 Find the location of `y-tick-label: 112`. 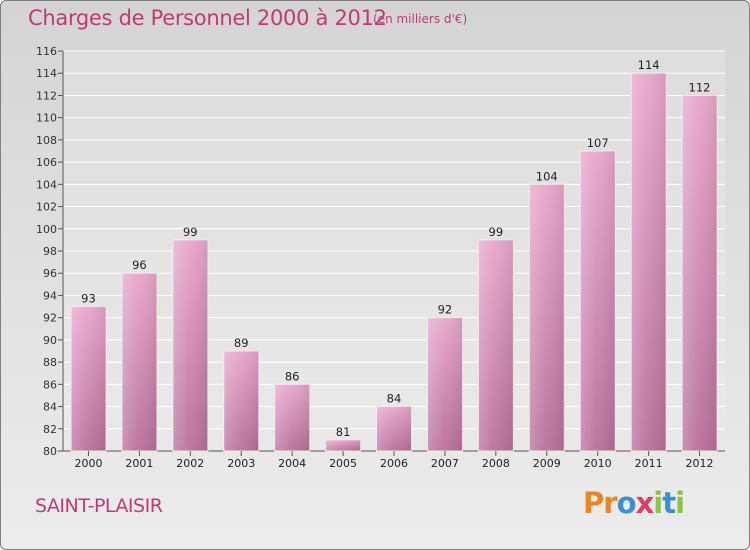

y-tick-label: 112 is located at coordinates (46, 95).